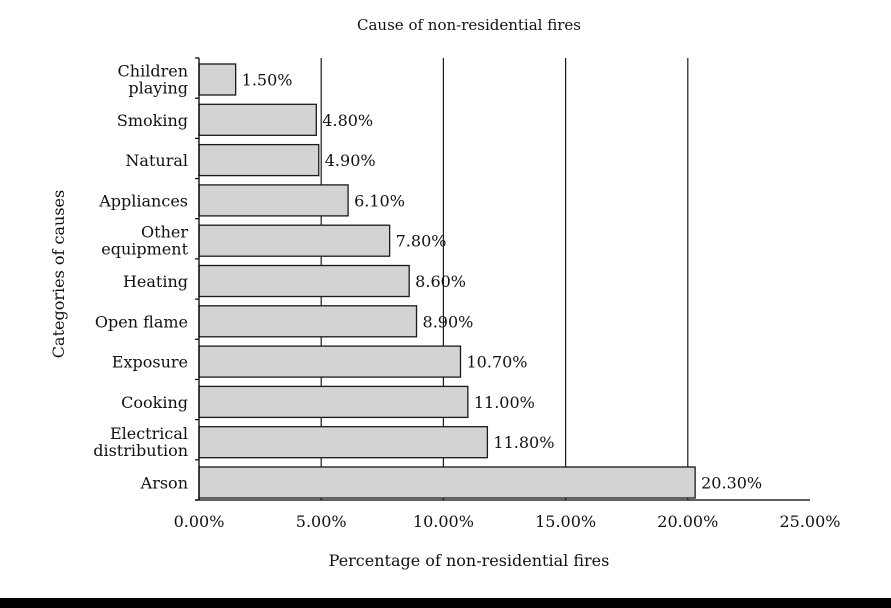 This screenshot has height=608, width=891. I want to click on category-label: Heating, so click(155, 281).